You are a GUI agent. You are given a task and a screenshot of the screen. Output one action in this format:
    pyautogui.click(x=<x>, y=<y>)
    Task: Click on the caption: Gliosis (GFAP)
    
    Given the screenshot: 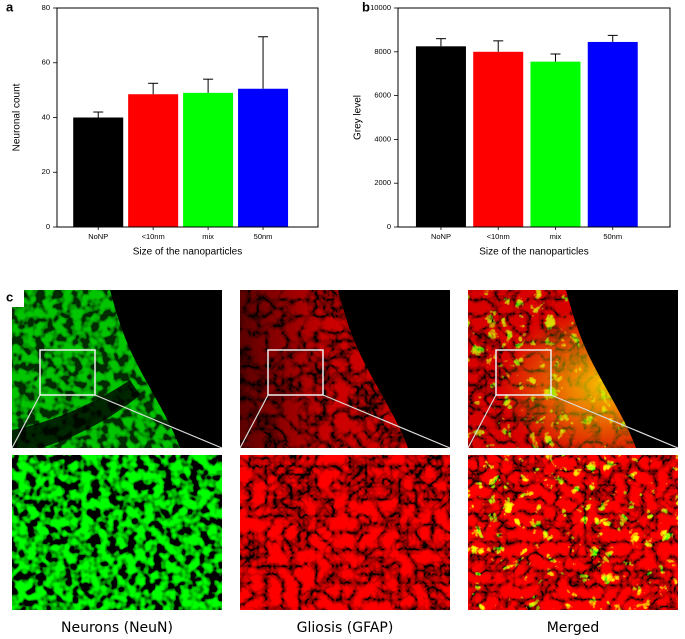 What is the action you would take?
    pyautogui.click(x=345, y=628)
    